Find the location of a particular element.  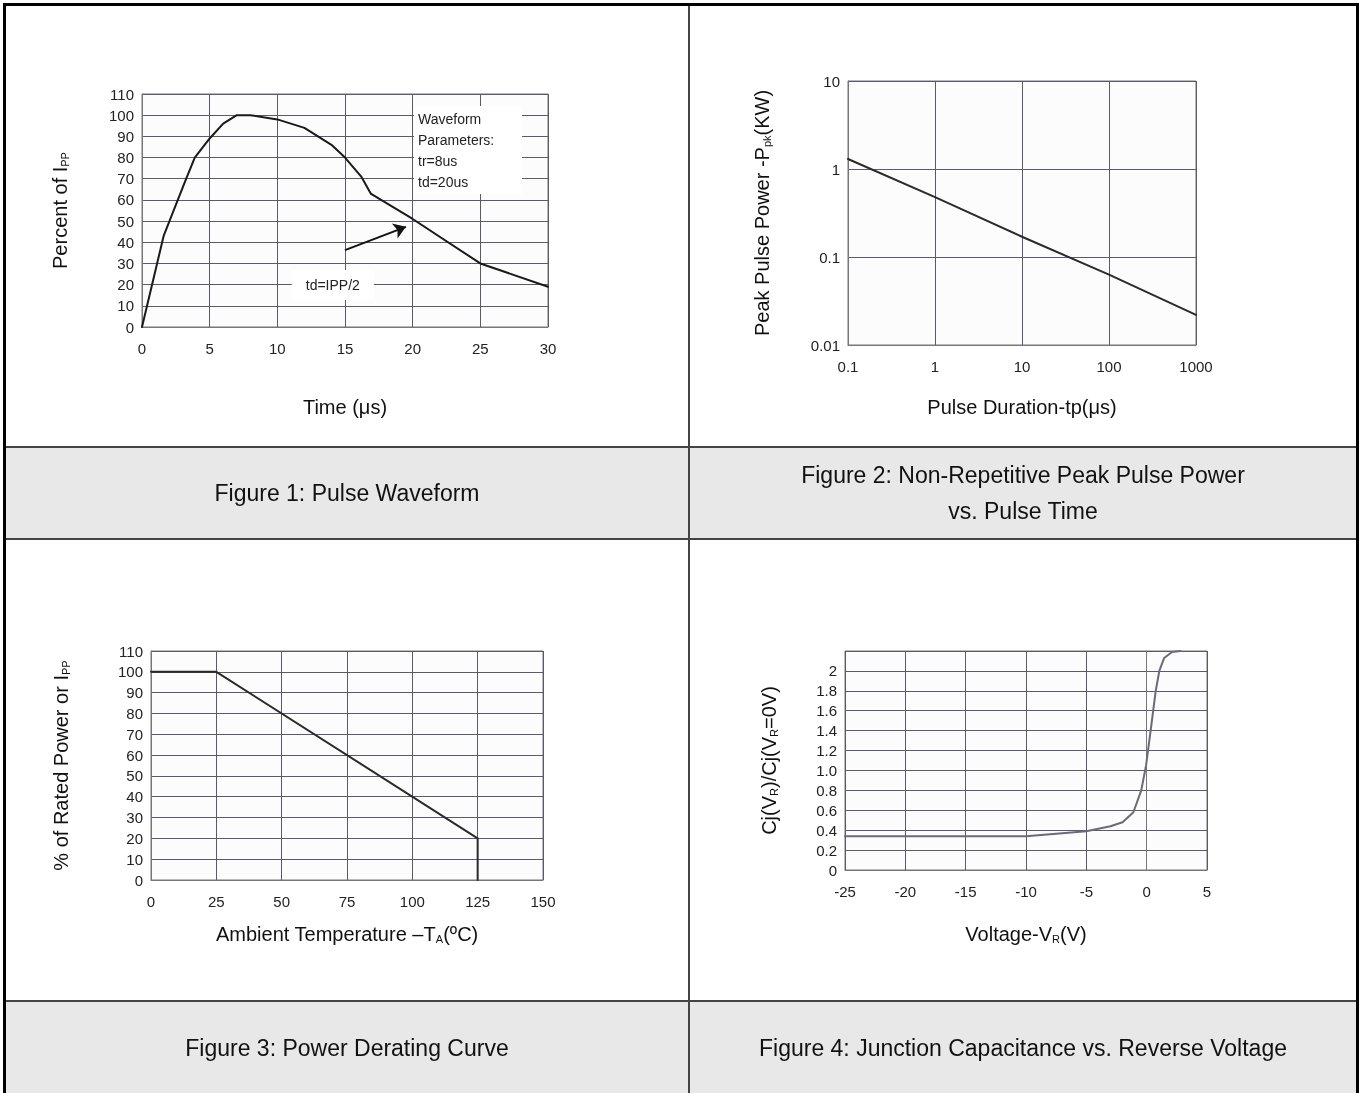

annotation: td=20us is located at coordinates (443, 181).